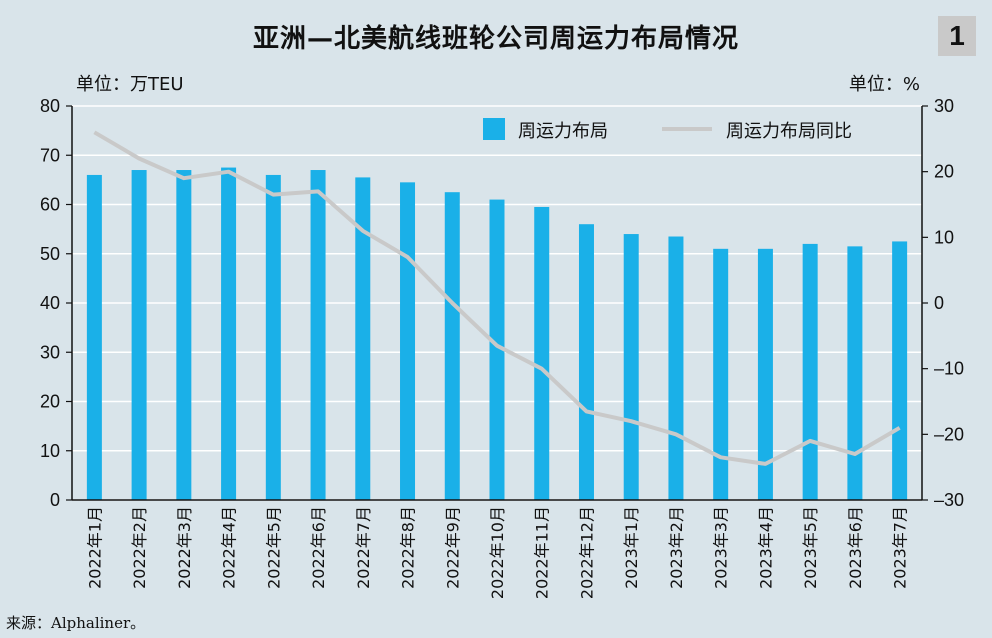 The height and width of the screenshot is (638, 992). Describe the element at coordinates (789, 131) in the screenshot. I see `legend-line-label: 周运力布局同比` at that location.